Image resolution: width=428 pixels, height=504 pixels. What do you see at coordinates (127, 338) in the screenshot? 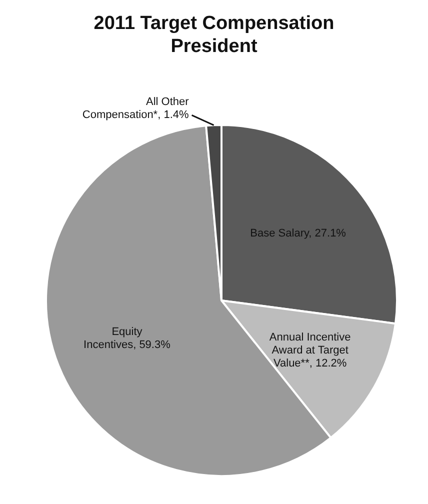
I see `slice-label: Equity Incentives, 59.3%` at bounding box center [127, 338].